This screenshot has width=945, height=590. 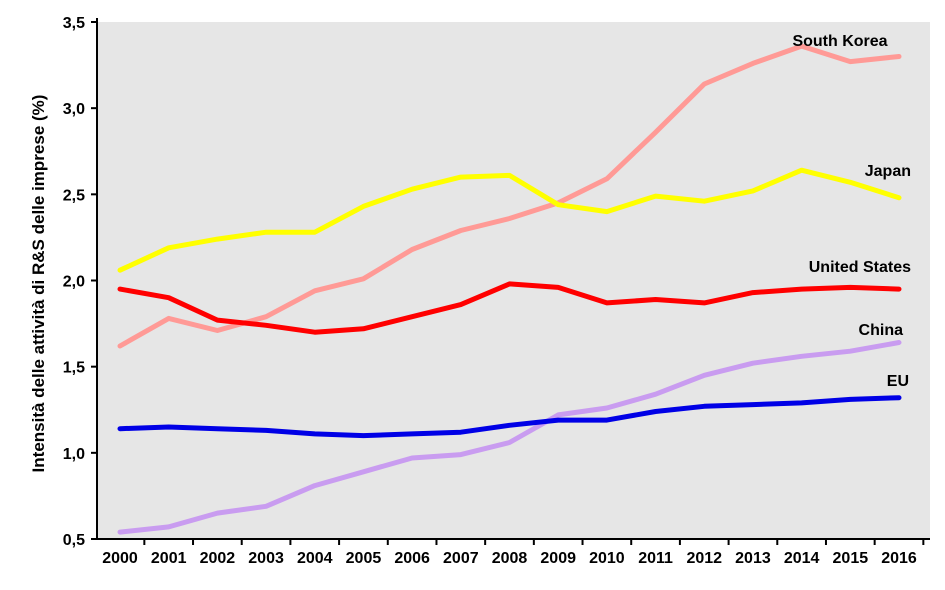 What do you see at coordinates (655, 558) in the screenshot?
I see `x-tick-label: 2011` at bounding box center [655, 558].